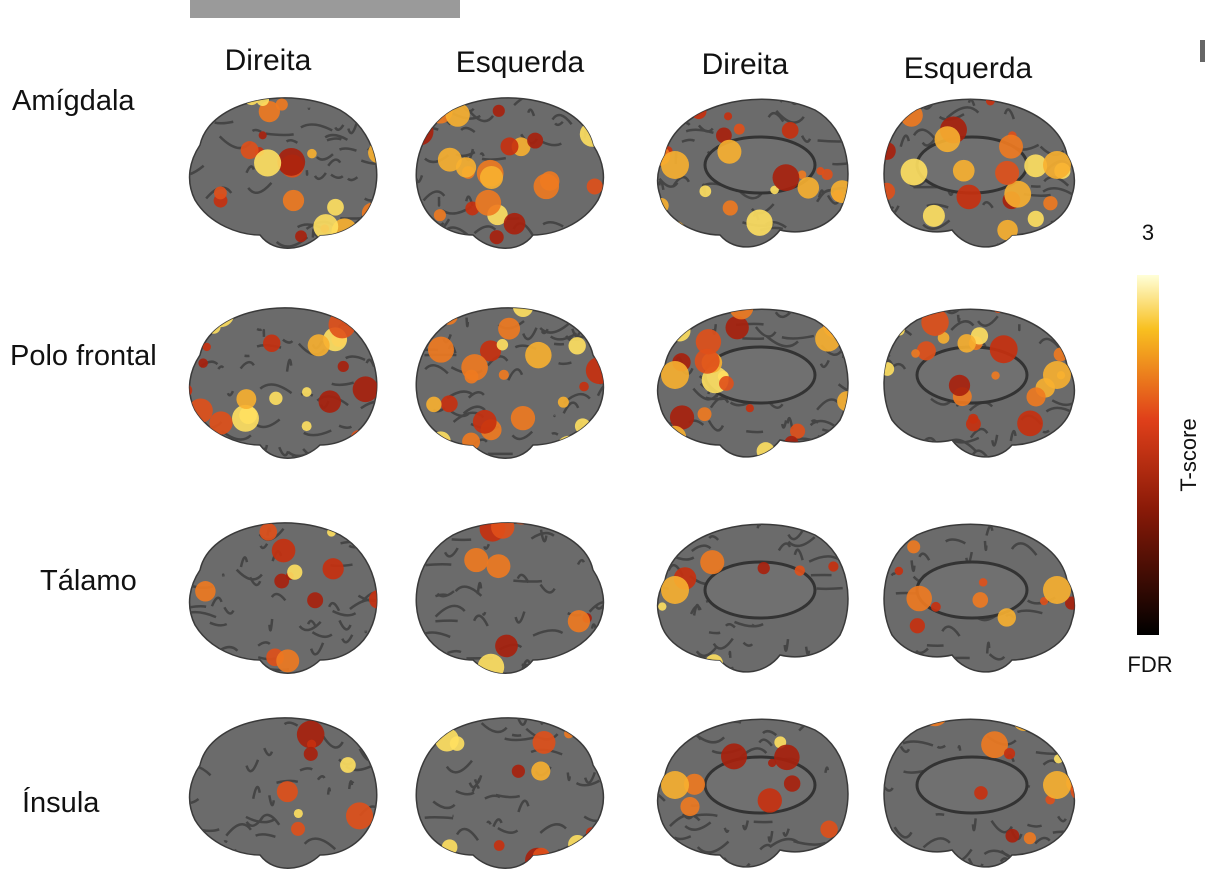  Describe the element at coordinates (83, 356) in the screenshot. I see `row-label: Polo frontal` at that location.